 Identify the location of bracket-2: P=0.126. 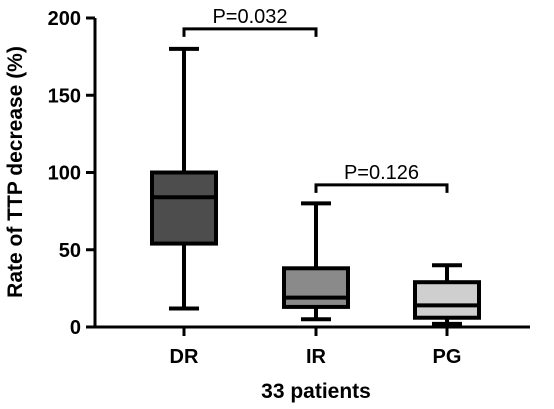
(381, 177).